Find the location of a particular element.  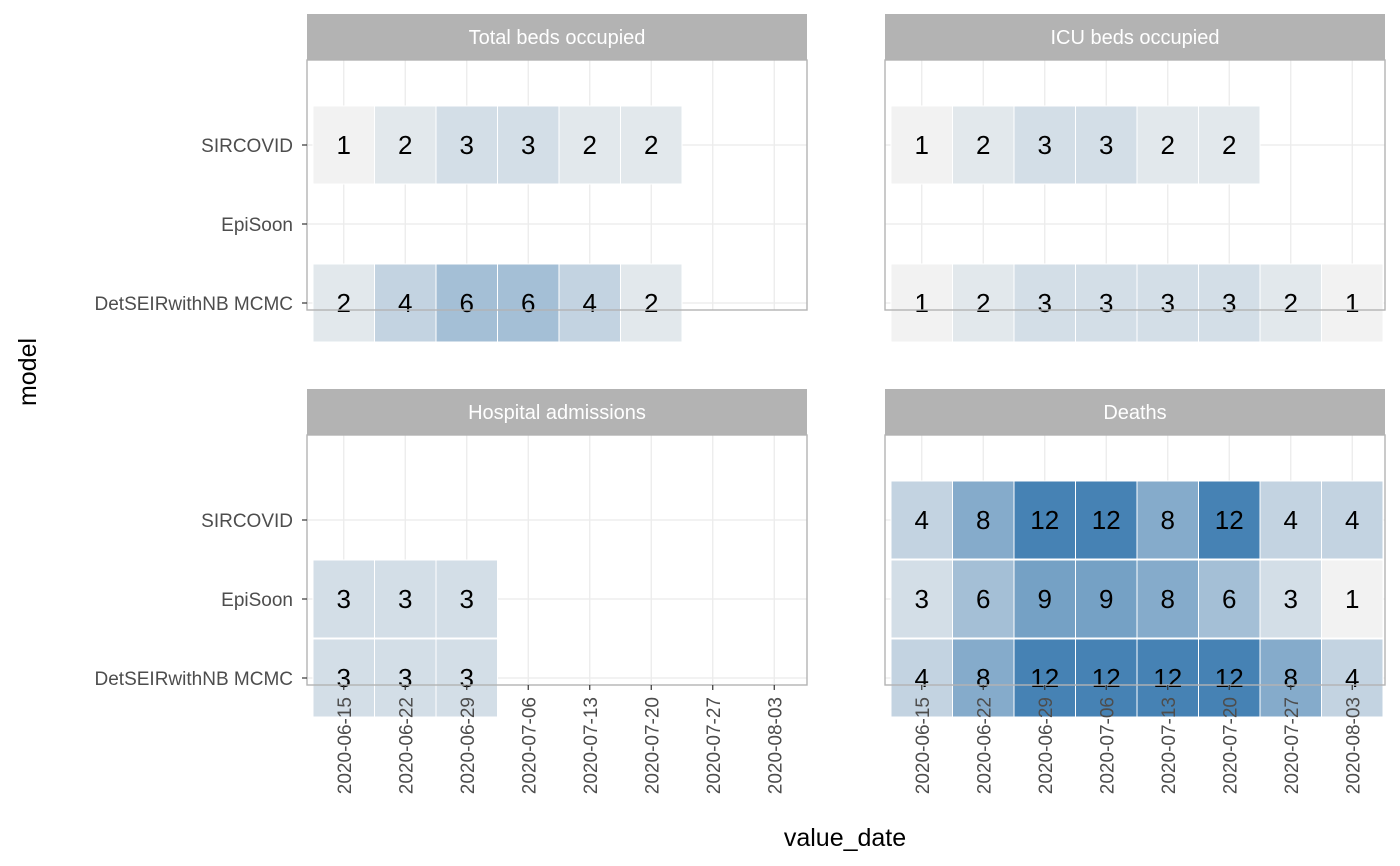

y-tick-label: DetSEIRwithNB MCMC is located at coordinates (194, 679).